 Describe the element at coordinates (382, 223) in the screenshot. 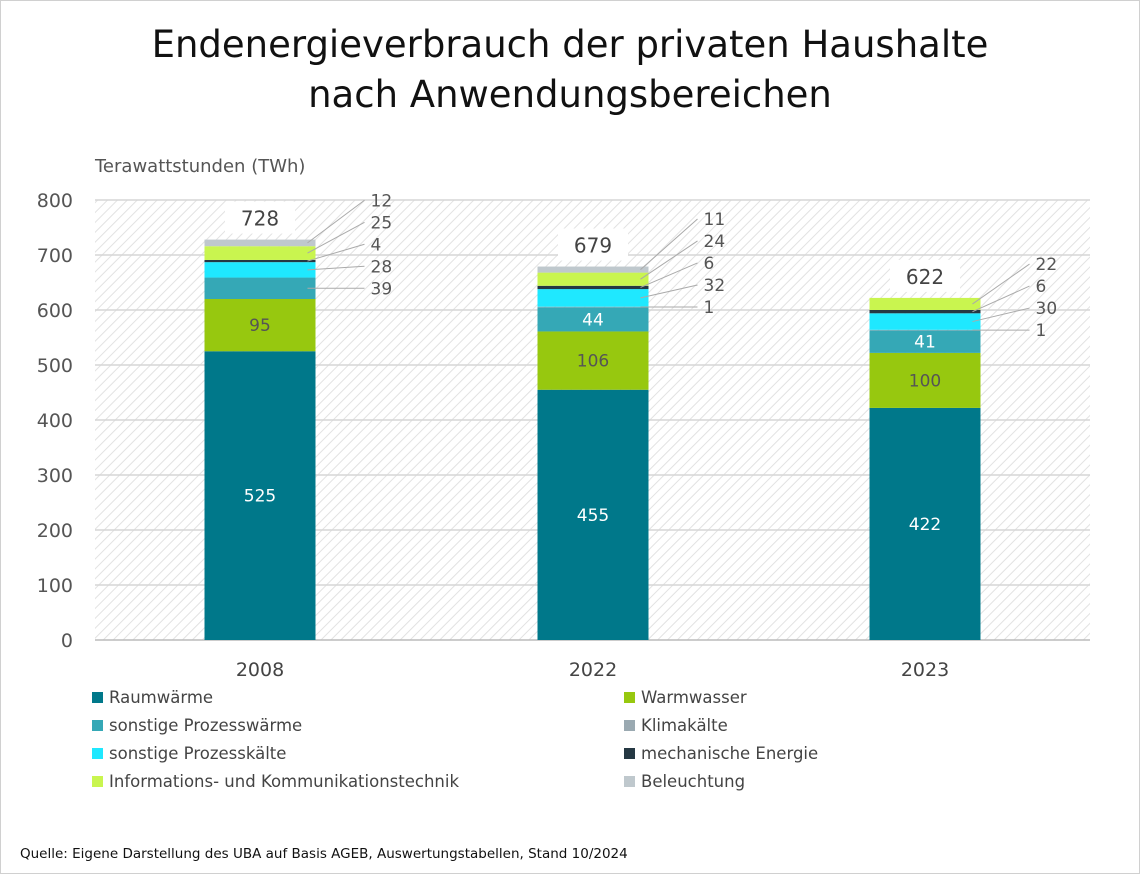

I see `data-label: 25` at that location.